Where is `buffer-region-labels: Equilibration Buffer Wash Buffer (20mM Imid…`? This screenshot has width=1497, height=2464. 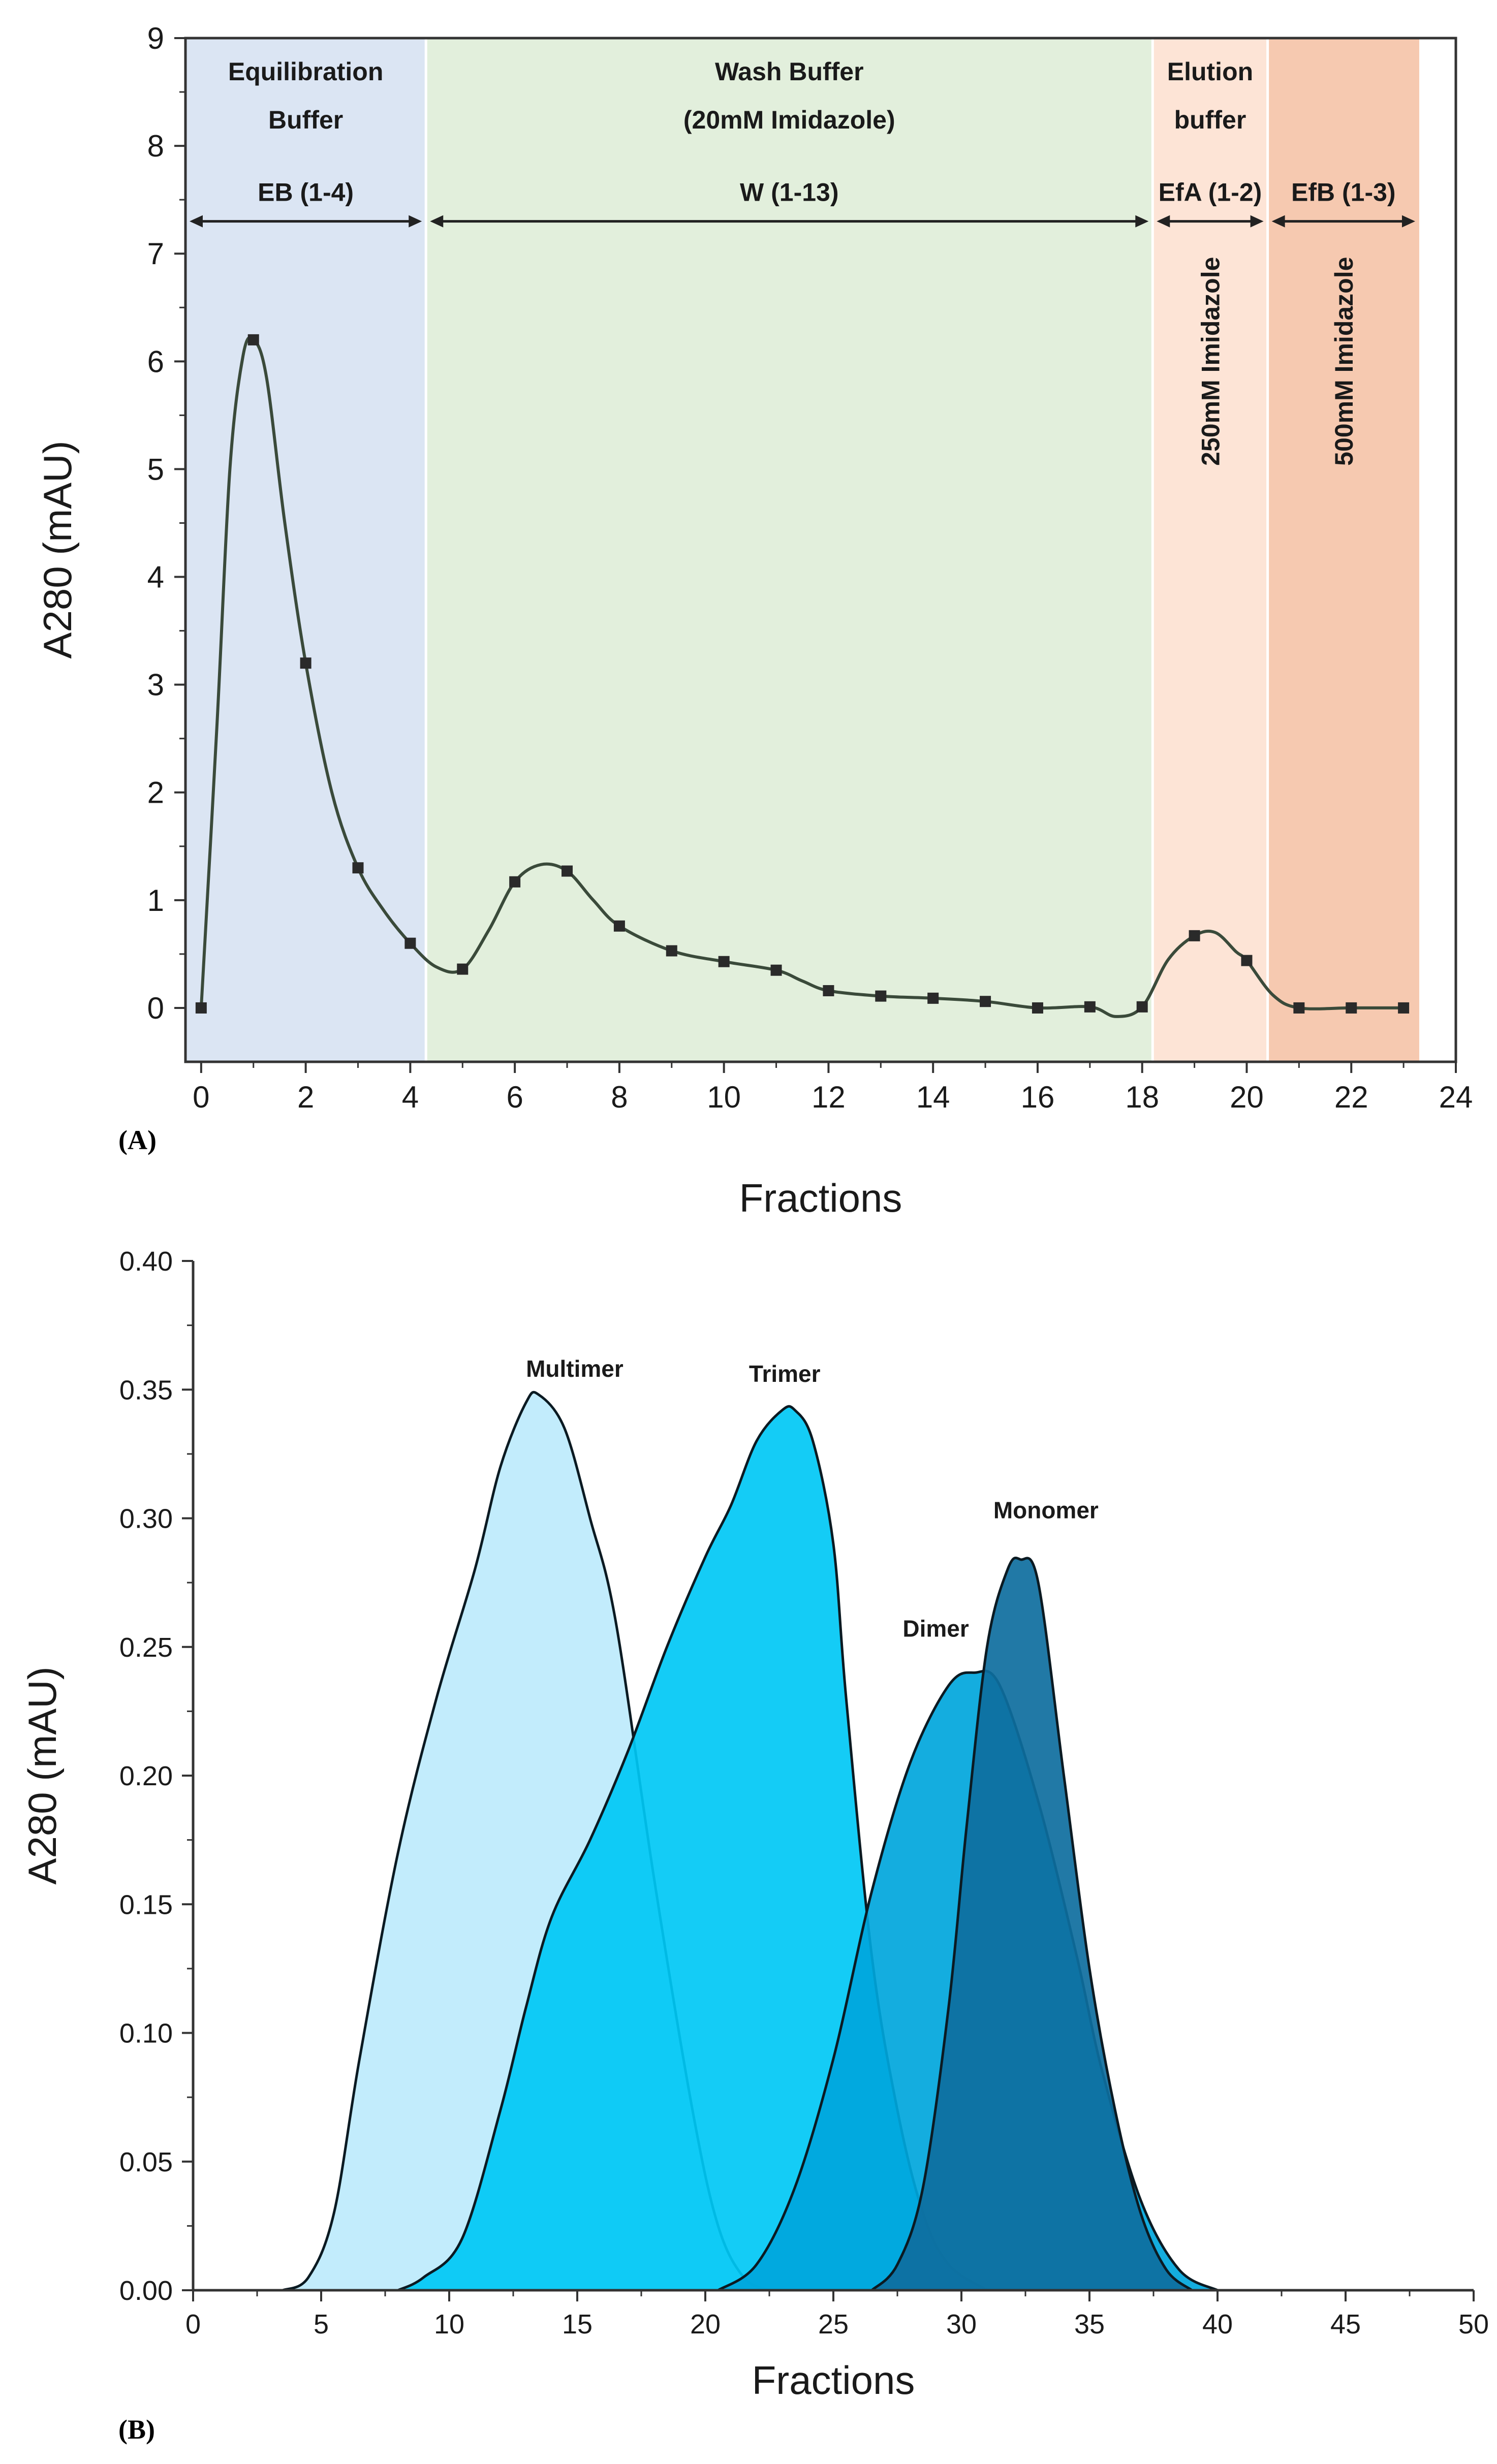
buffer-region-labels: Equilibration Buffer Wash Buffer (20mM Imid… is located at coordinates (793, 262).